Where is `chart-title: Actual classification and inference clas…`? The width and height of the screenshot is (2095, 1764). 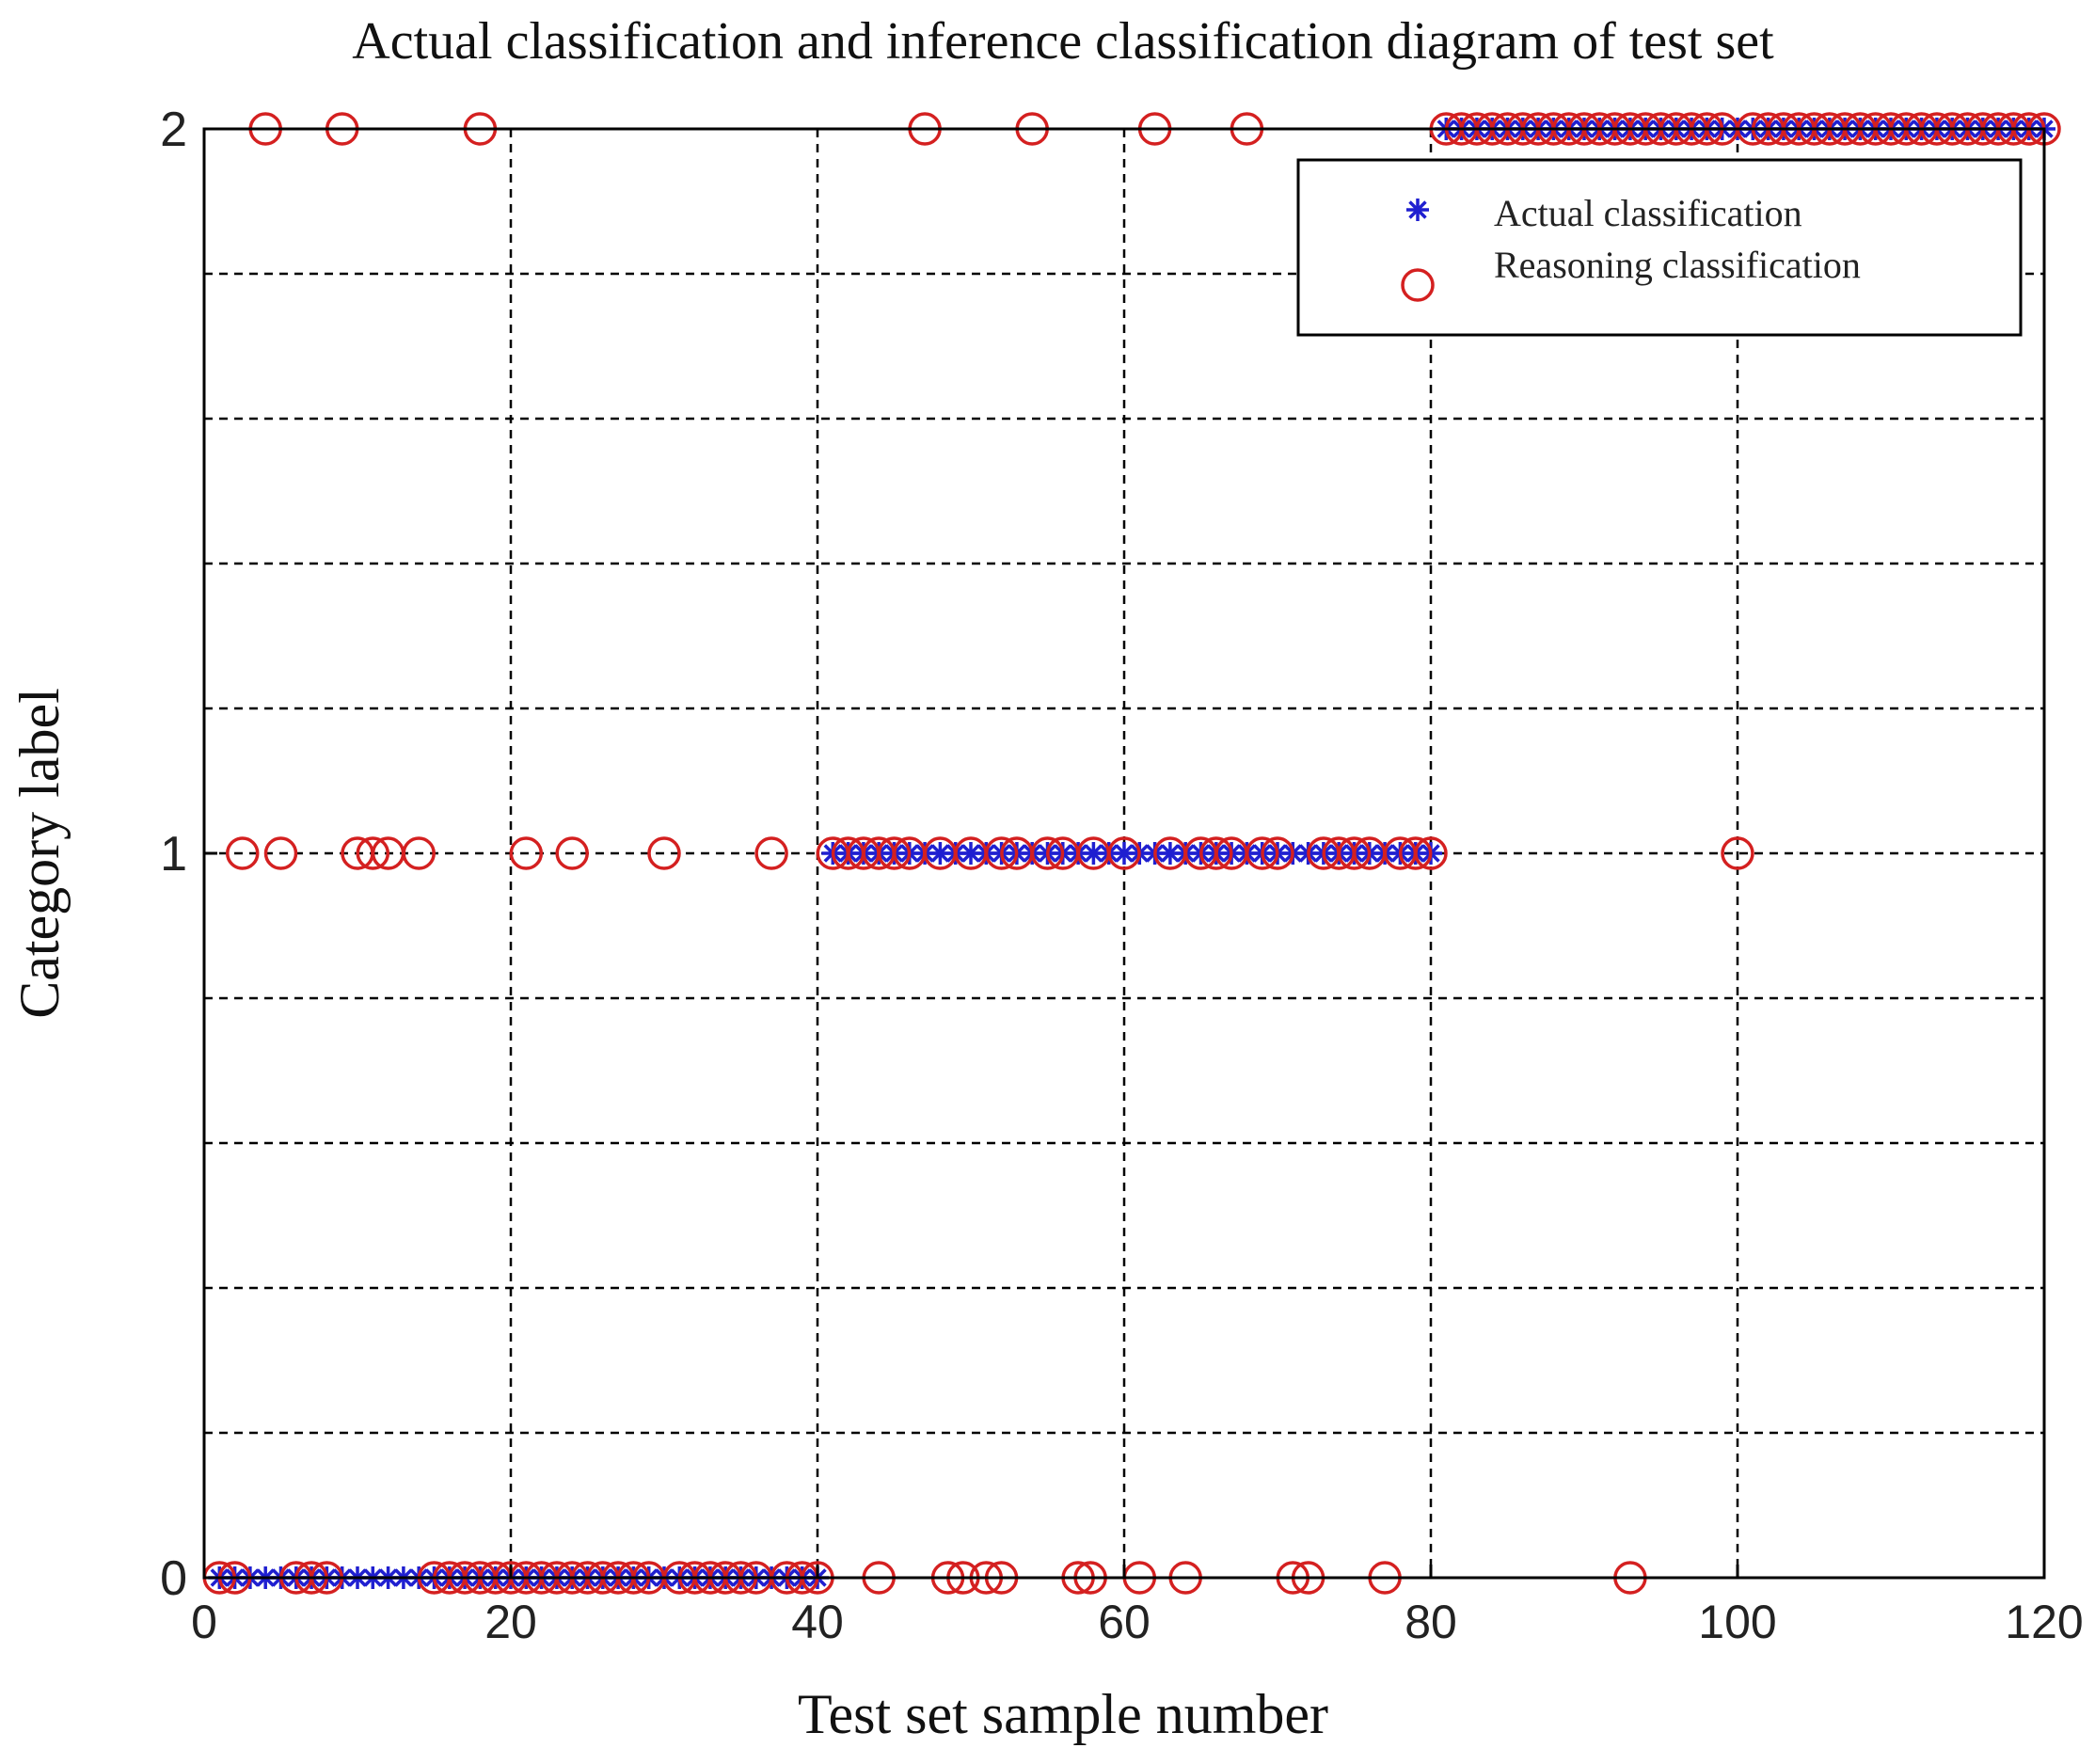 chart-title: Actual classification and inference clas… is located at coordinates (1063, 41).